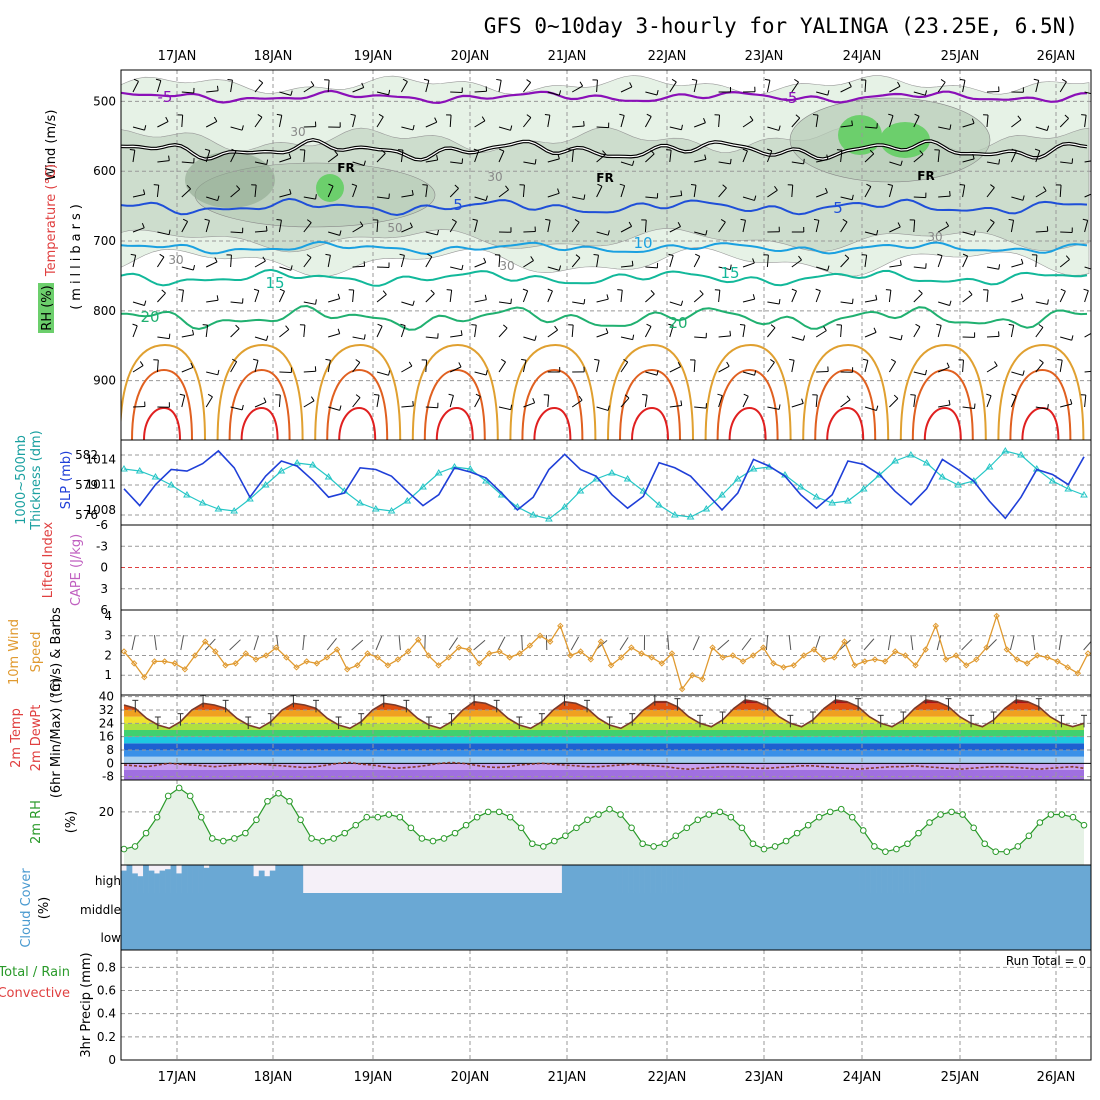  Describe the element at coordinates (604, 178) in the screenshot. I see `freezing-label: FR` at that location.